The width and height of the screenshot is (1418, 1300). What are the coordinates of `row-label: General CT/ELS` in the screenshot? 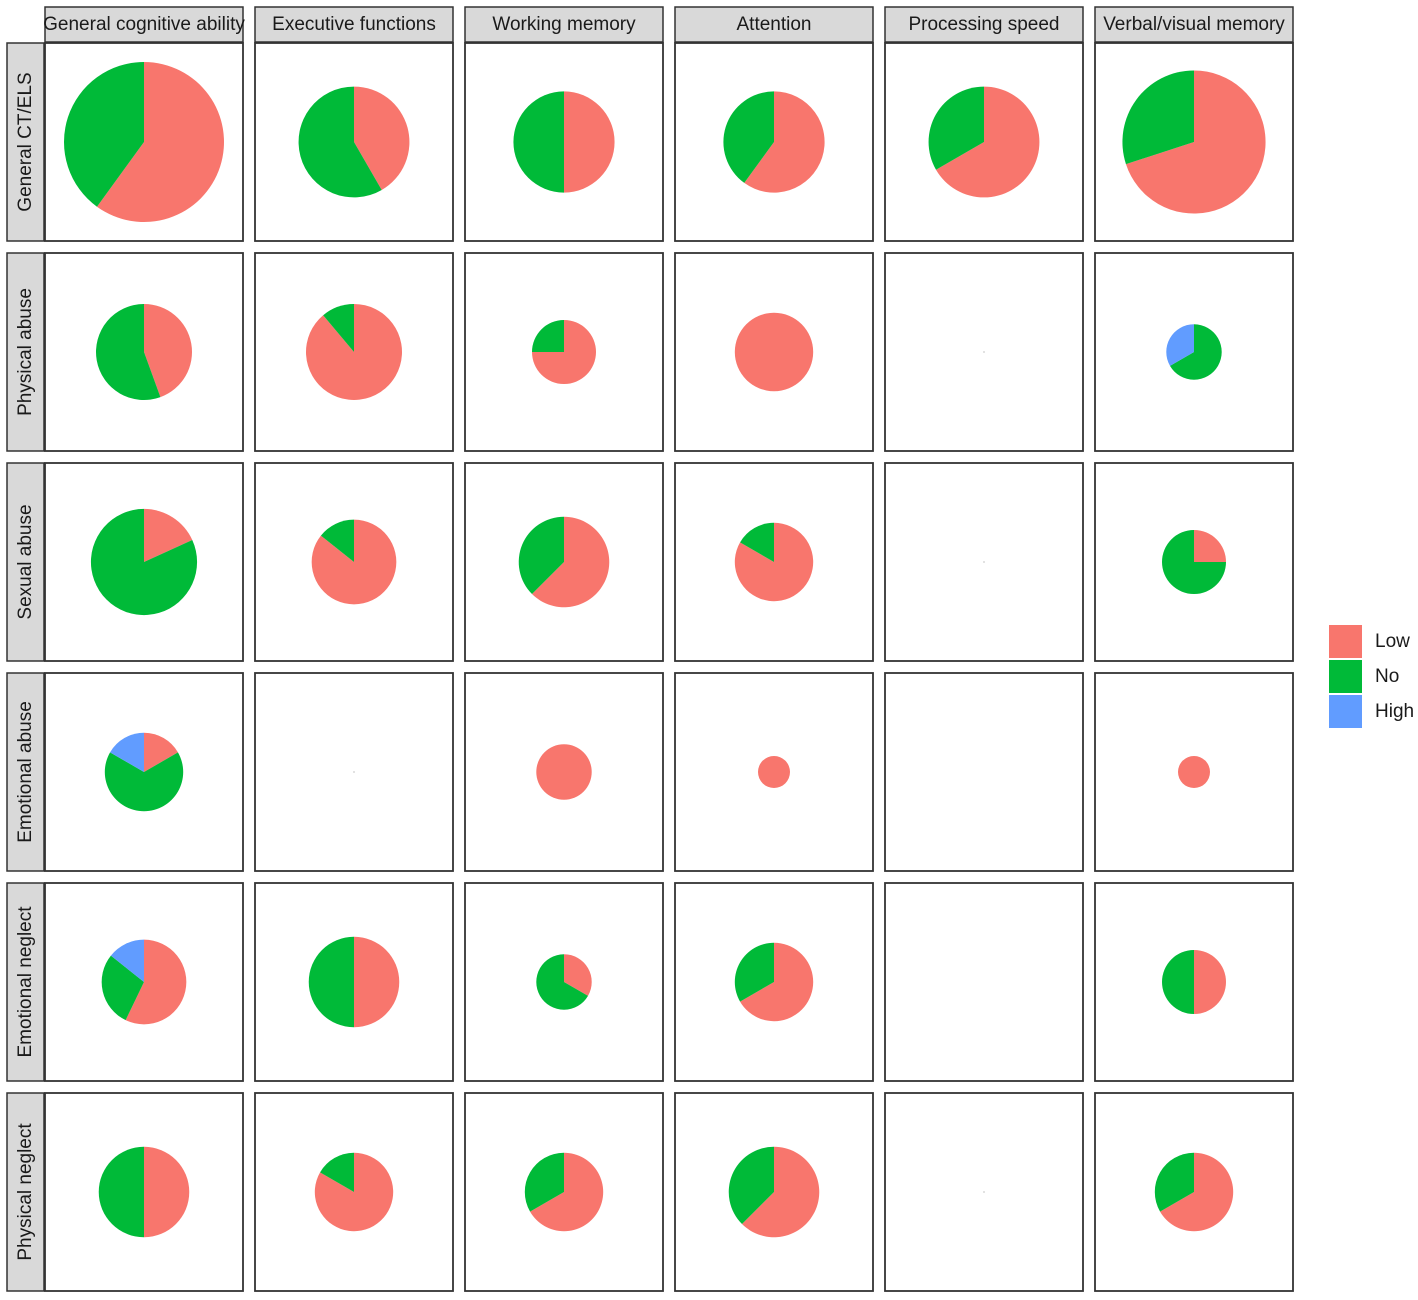 It's located at (25, 141).